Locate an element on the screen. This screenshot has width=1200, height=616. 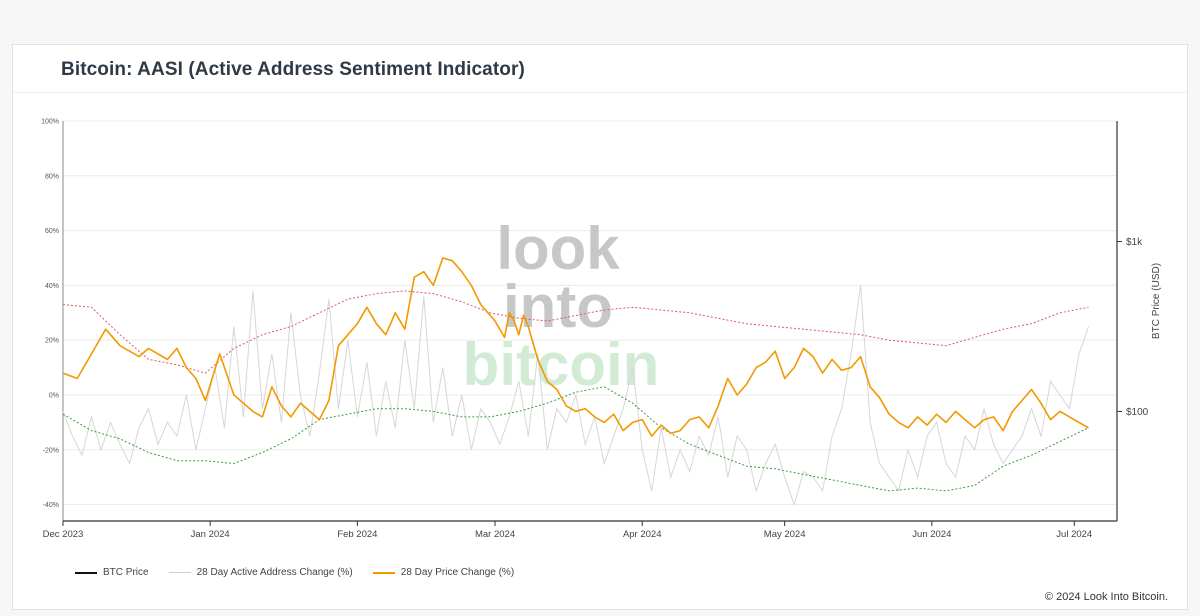
legend-label-price-change: 28 Day Price Change (%) is located at coordinates (457, 572).